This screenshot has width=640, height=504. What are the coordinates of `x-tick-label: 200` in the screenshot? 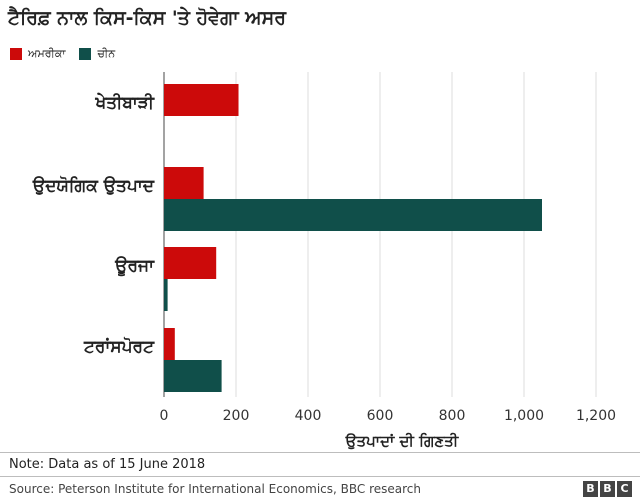 It's located at (236, 416).